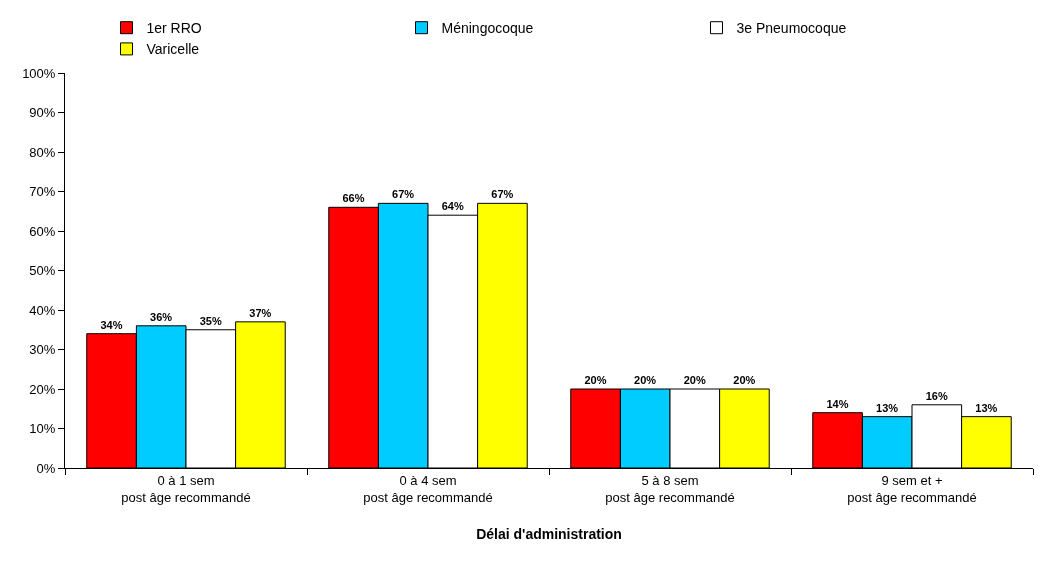 This screenshot has width=1045, height=571. Describe the element at coordinates (670, 488) in the screenshot. I see `x-tick-label: 5 à 8 sem post âge recommandé` at that location.